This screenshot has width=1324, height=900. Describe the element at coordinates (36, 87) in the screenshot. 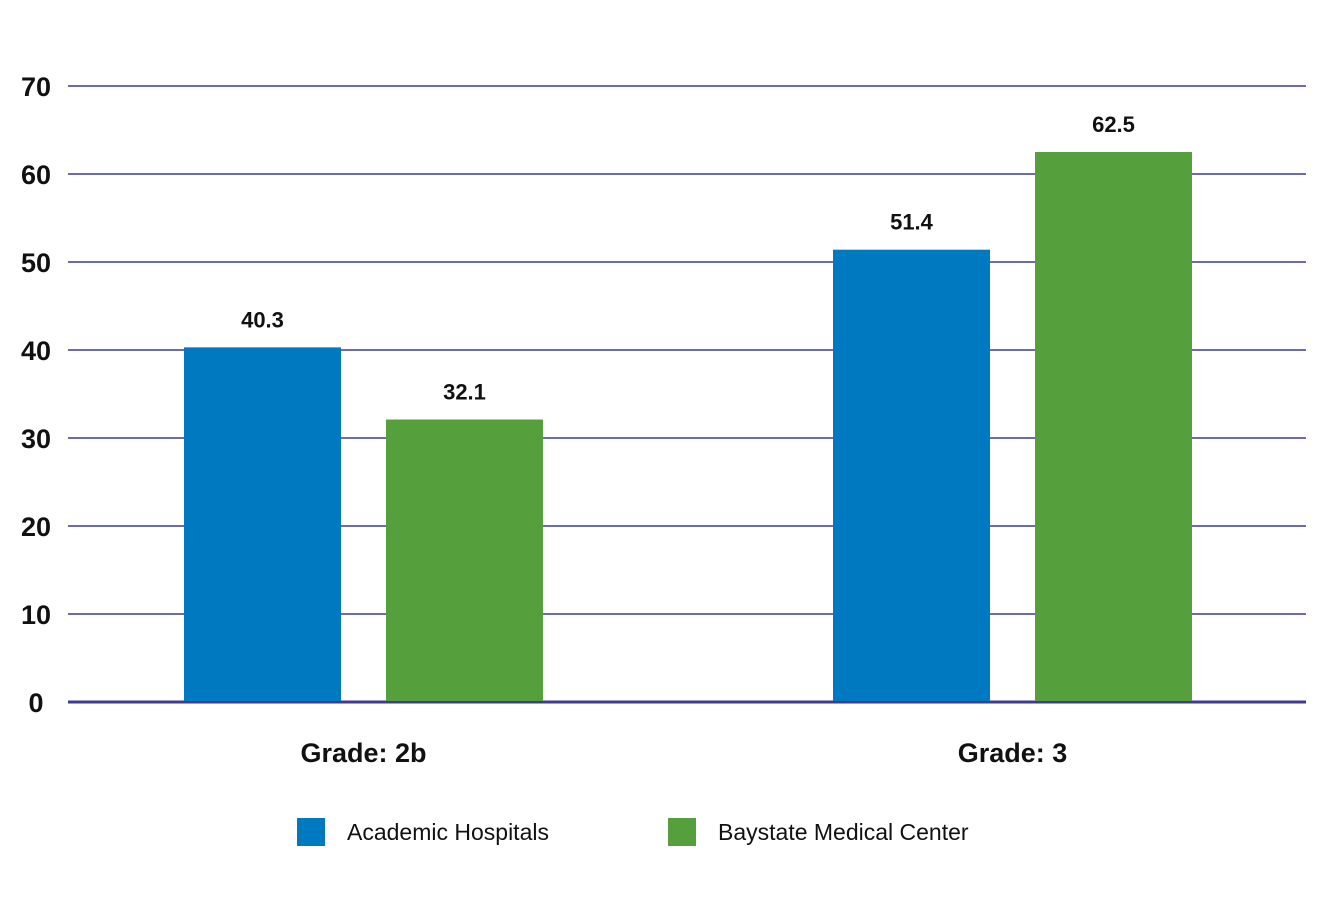

I see `y-tick-label: 70` at that location.